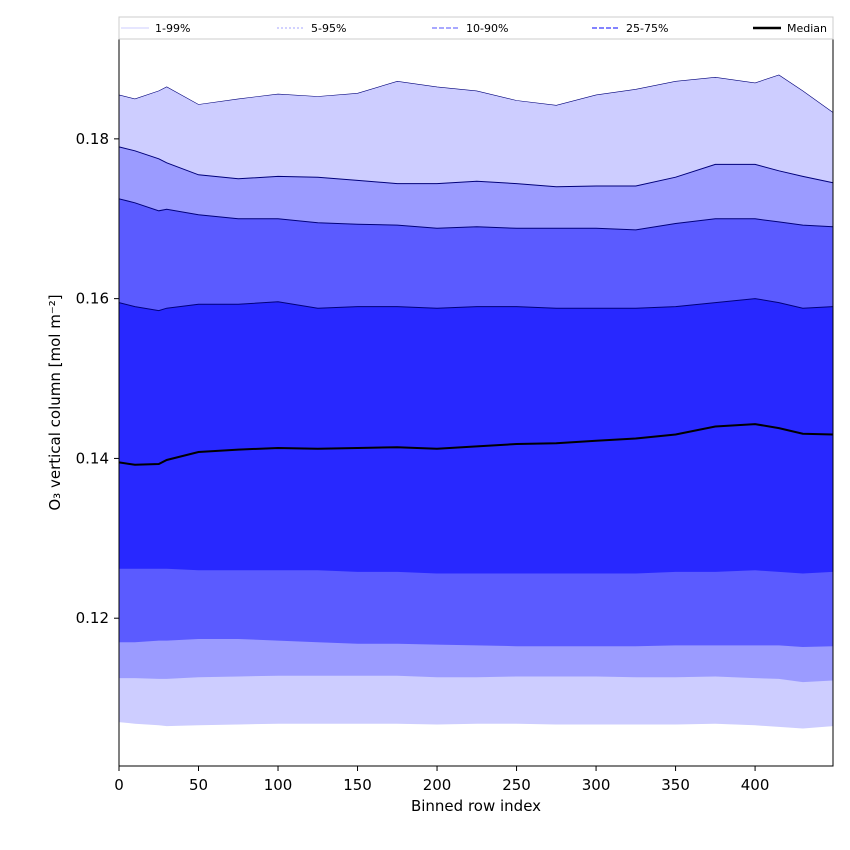 The height and width of the screenshot is (850, 850). I want to click on legend-label: 5-95%, so click(328, 28).